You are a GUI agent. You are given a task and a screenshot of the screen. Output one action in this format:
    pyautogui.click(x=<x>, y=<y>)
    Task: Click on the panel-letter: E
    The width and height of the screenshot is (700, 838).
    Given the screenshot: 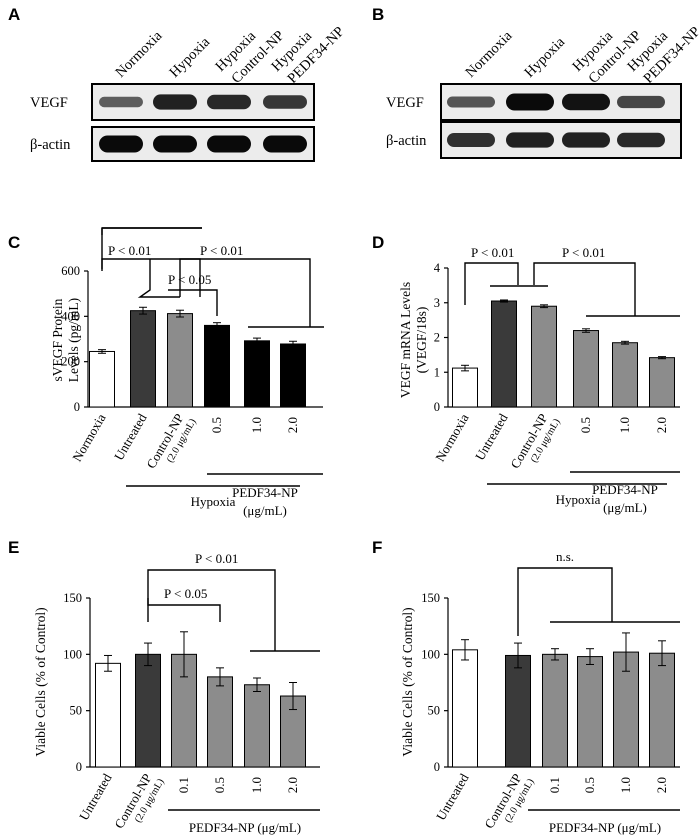 What is the action you would take?
    pyautogui.click(x=13, y=547)
    